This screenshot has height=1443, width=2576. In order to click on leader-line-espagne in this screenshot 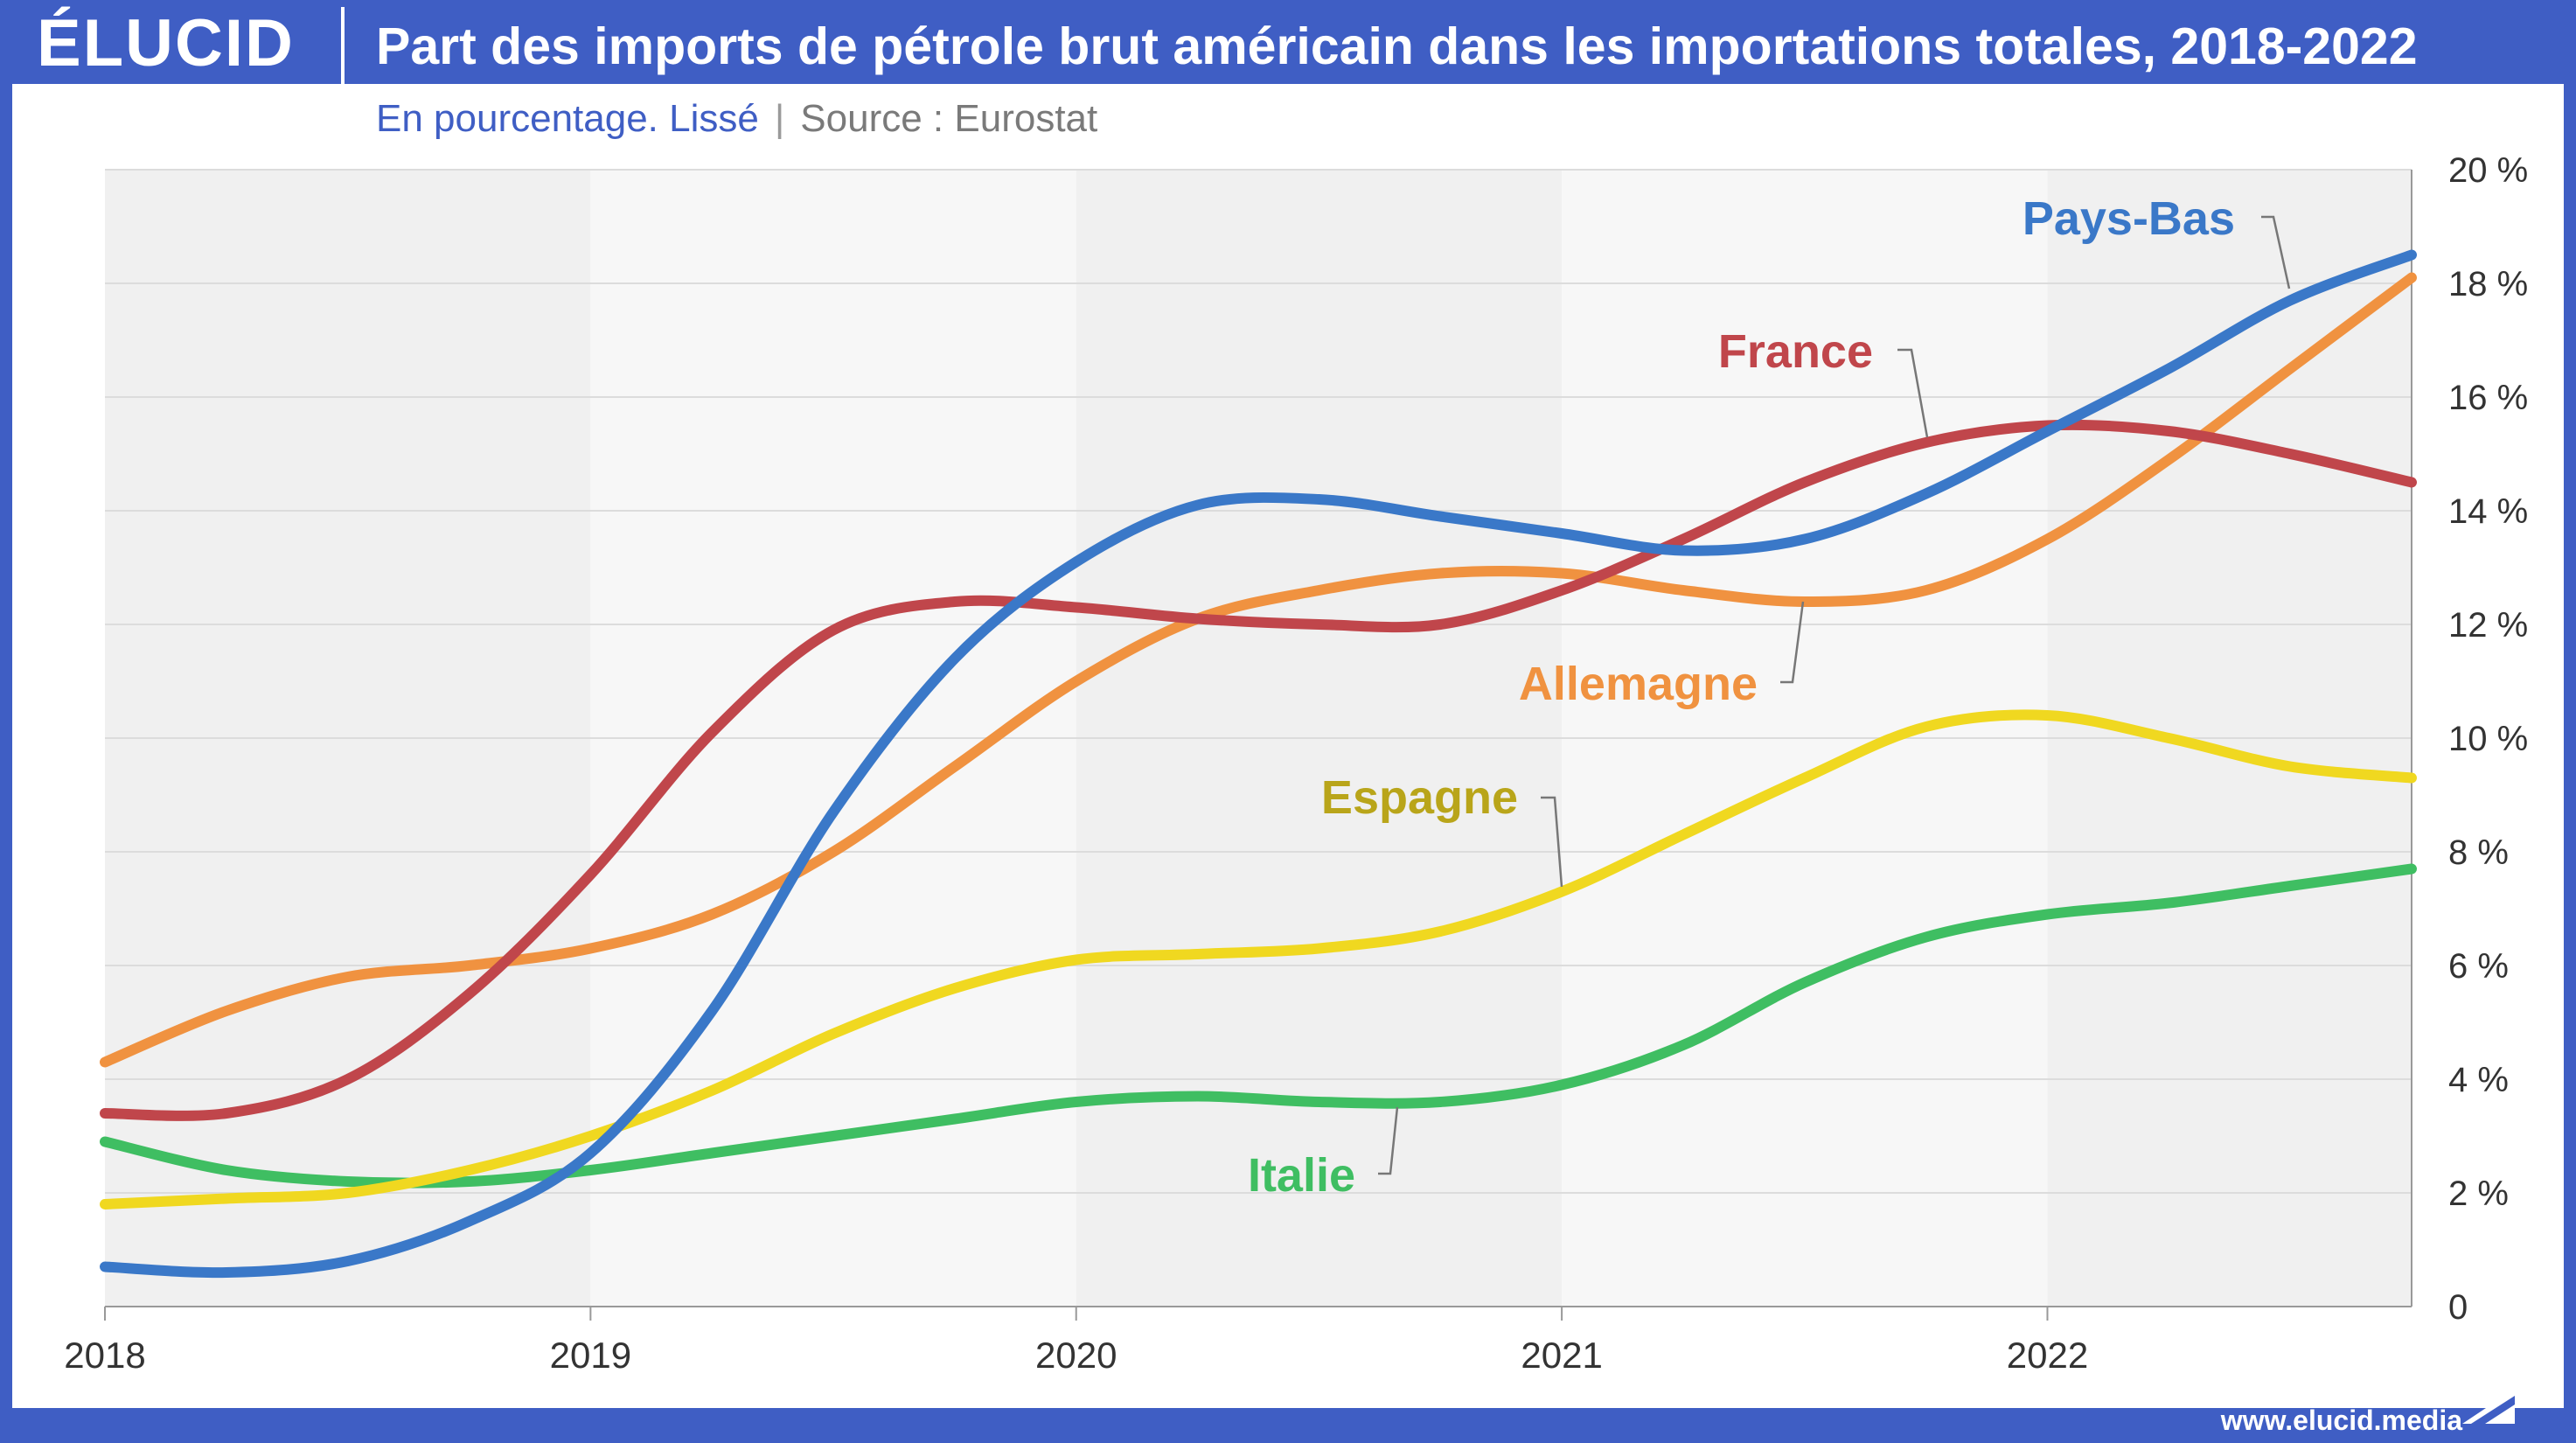, I will do `click(1552, 842)`.